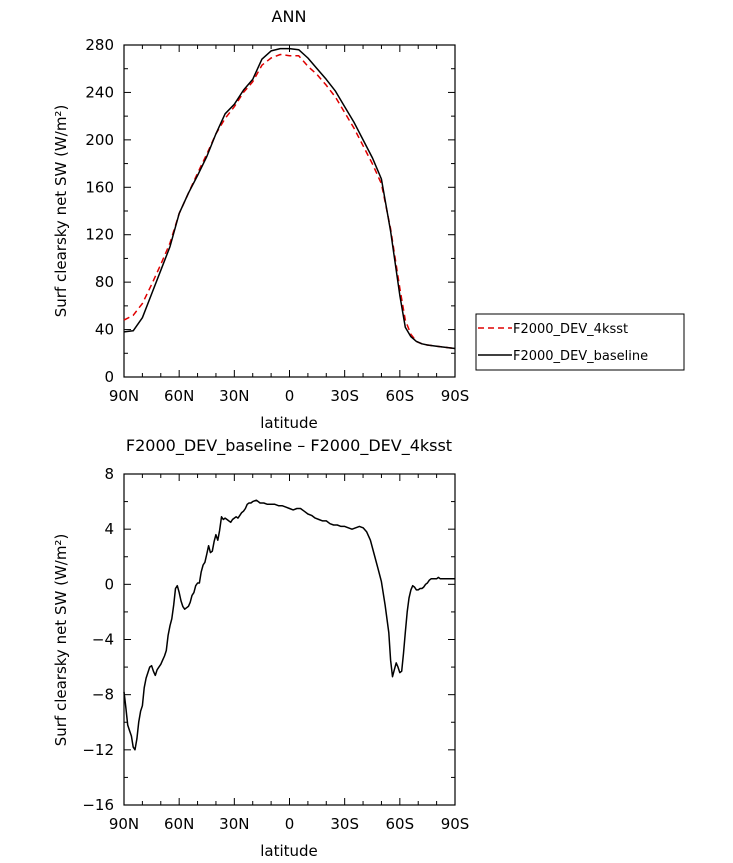  What do you see at coordinates (289, 446) in the screenshot?
I see `bottom-chart-title: F2000_DEV_baseline – F2000_DEV_4ksst` at bounding box center [289, 446].